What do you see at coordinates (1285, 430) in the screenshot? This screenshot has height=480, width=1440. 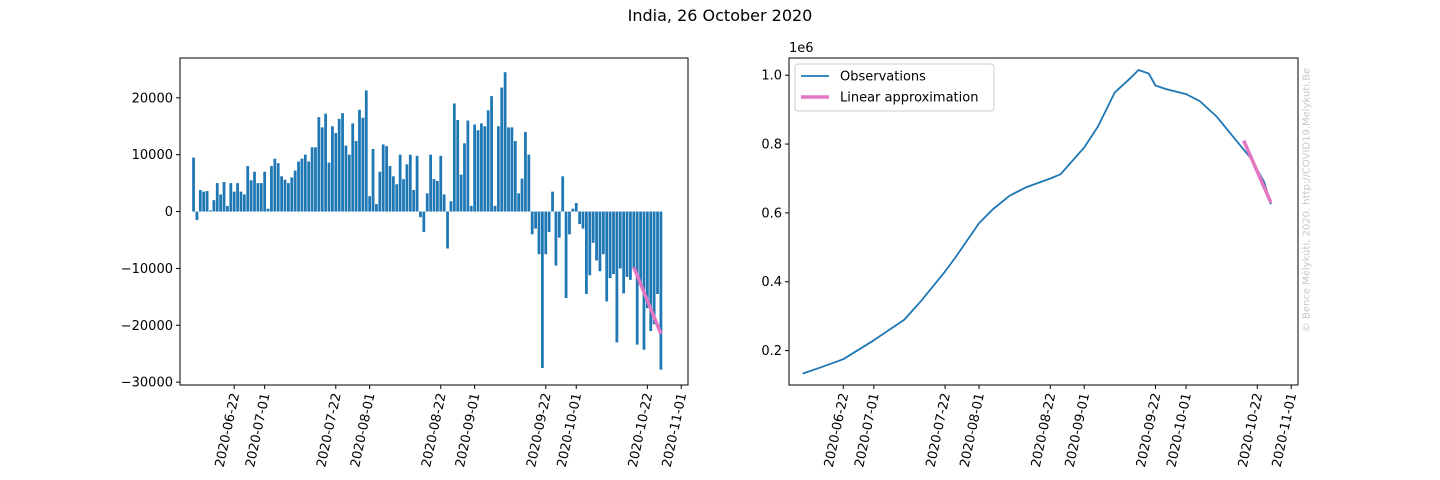 I see `x-tick-label: 2020-11-01` at bounding box center [1285, 430].